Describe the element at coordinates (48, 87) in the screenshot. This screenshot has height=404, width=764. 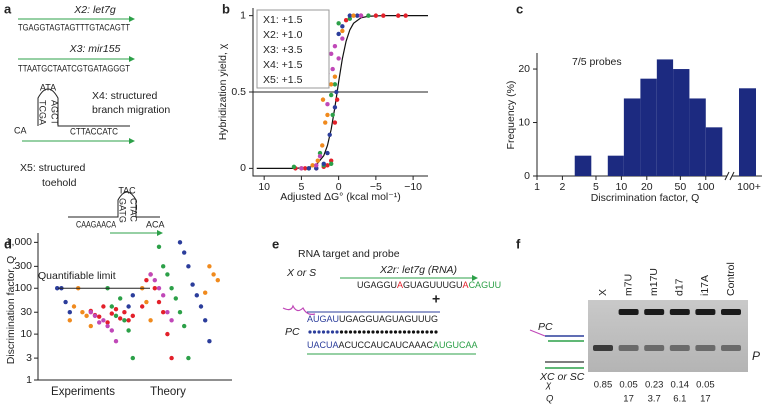
I see `hairpin-loop: ATA` at that location.